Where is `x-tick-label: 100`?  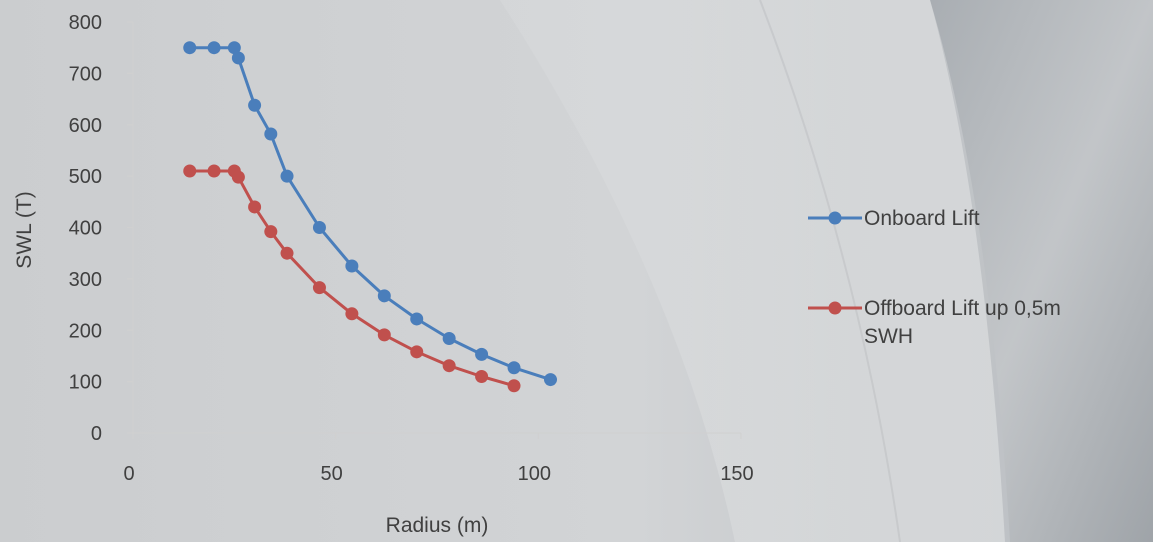 x-tick-label: 100 is located at coordinates (534, 474).